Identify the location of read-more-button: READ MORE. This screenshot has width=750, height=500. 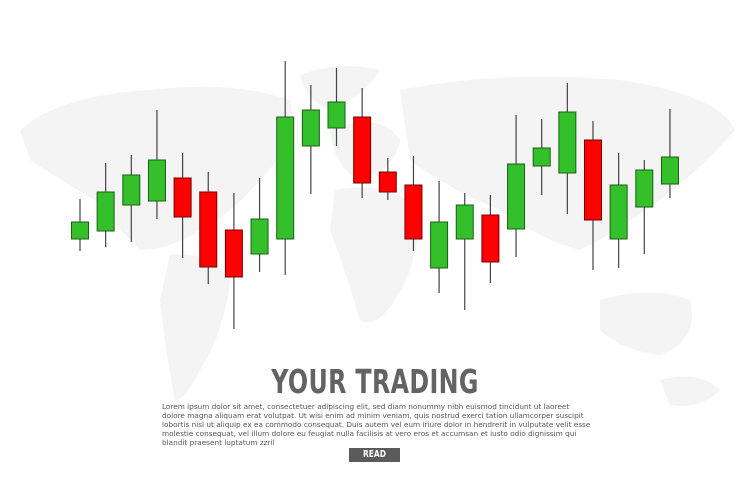
(374, 461).